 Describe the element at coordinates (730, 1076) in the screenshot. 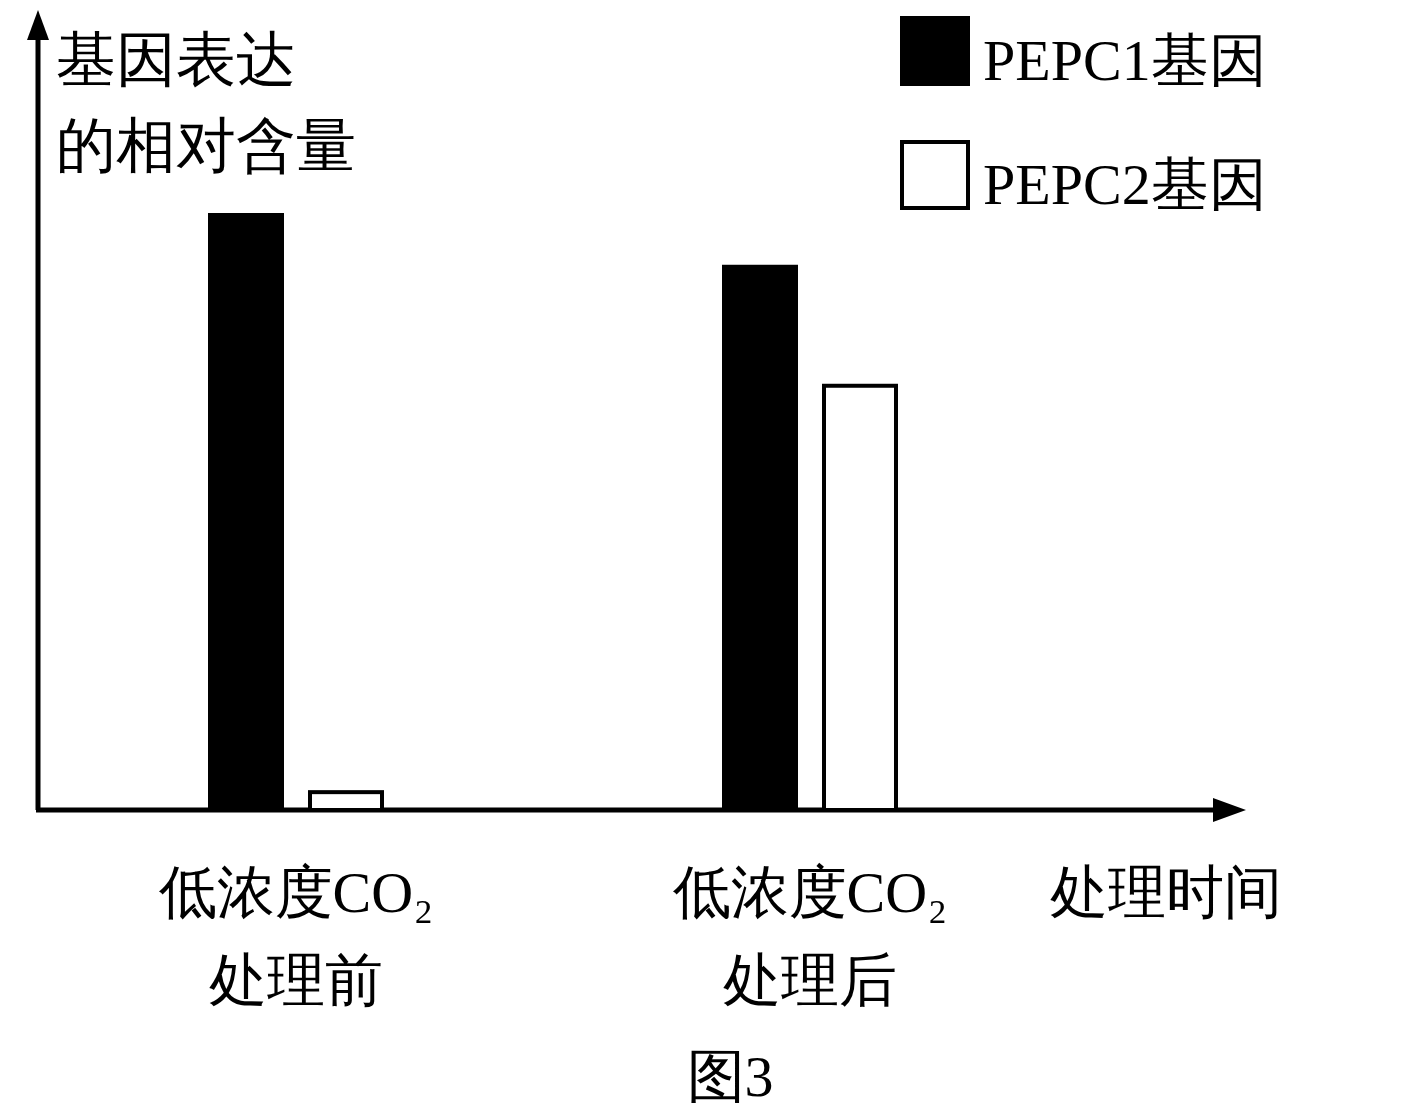

I see `caption: 图3` at that location.